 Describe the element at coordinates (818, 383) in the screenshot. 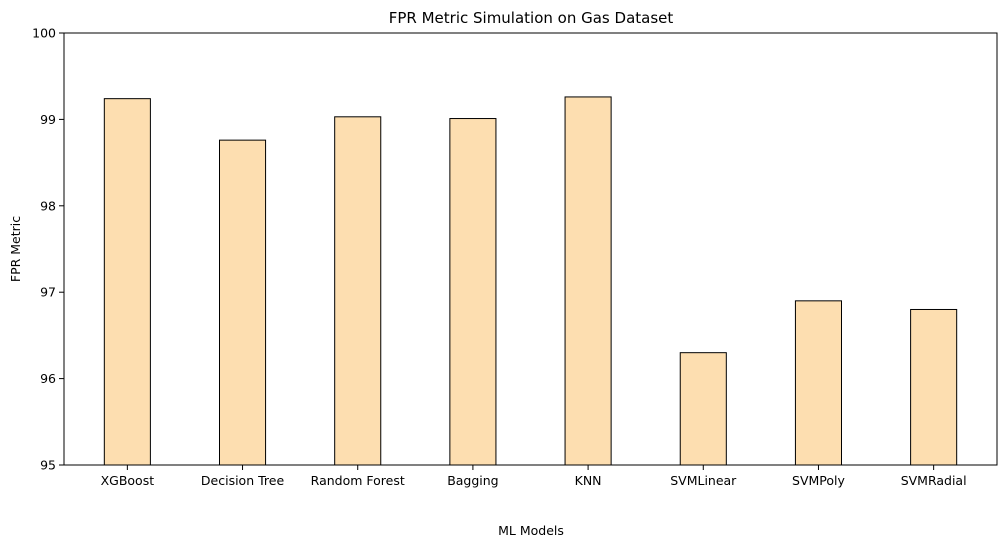

I see `bar-svmpoly` at that location.